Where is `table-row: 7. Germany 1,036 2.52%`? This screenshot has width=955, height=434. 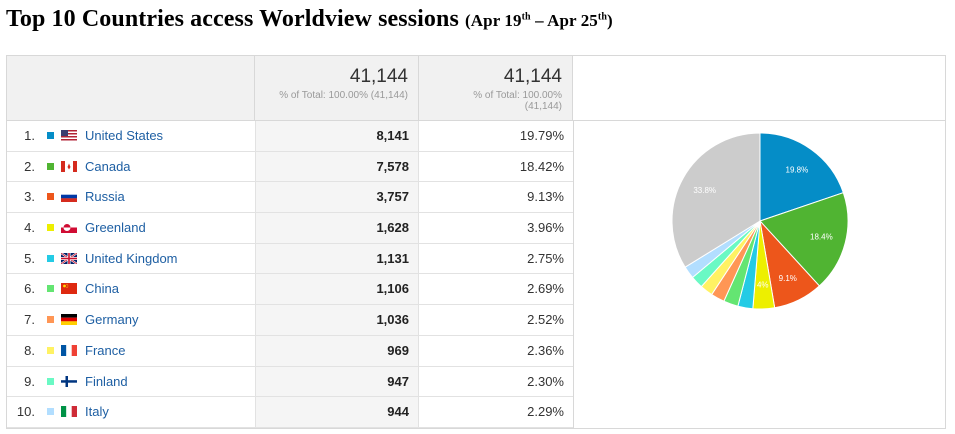
table-row: 7. Germany 1,036 2.52% is located at coordinates (290, 320).